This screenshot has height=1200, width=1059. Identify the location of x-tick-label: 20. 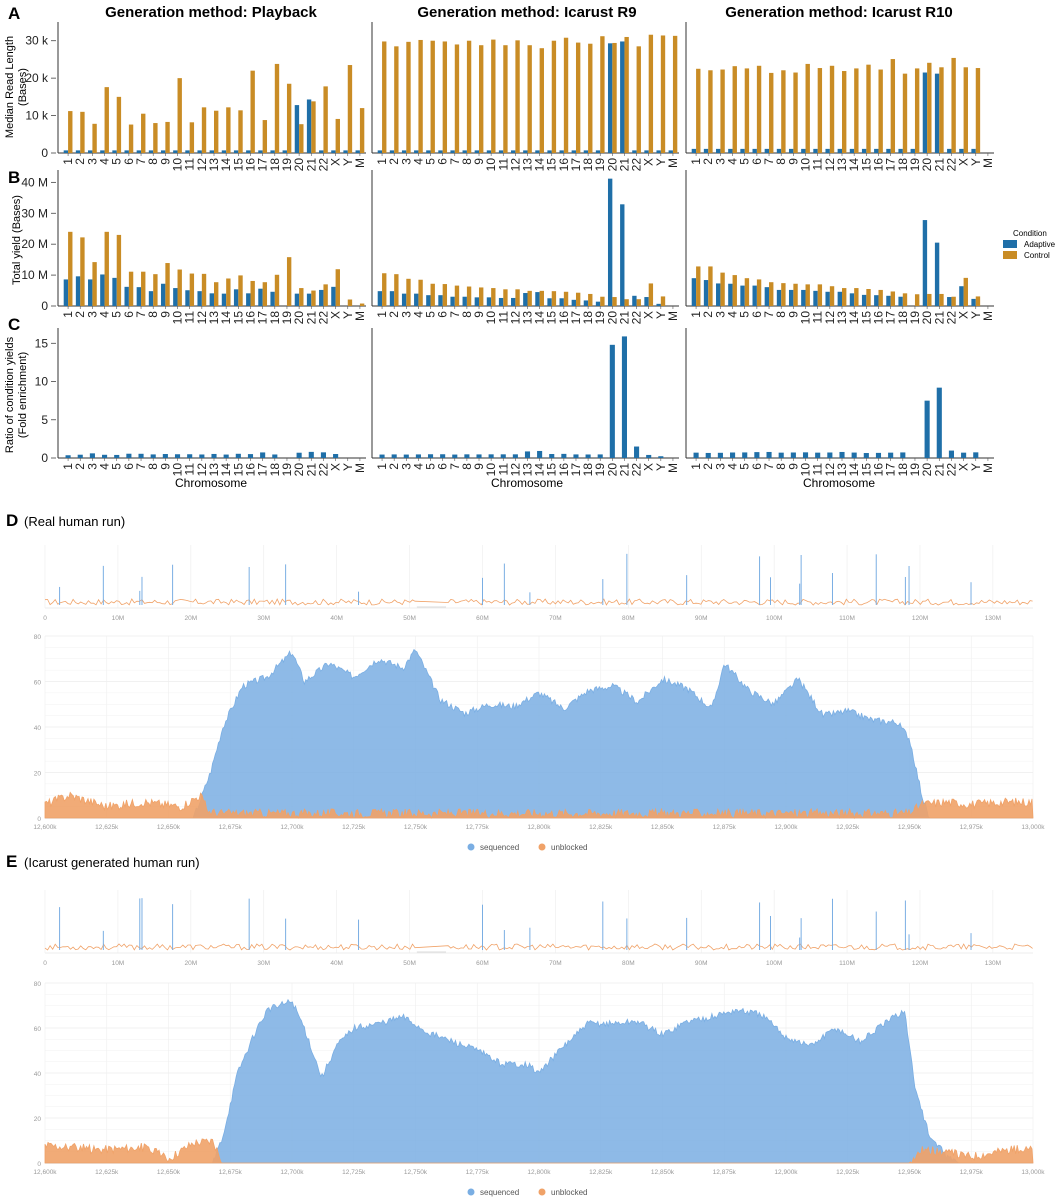
(299, 165).